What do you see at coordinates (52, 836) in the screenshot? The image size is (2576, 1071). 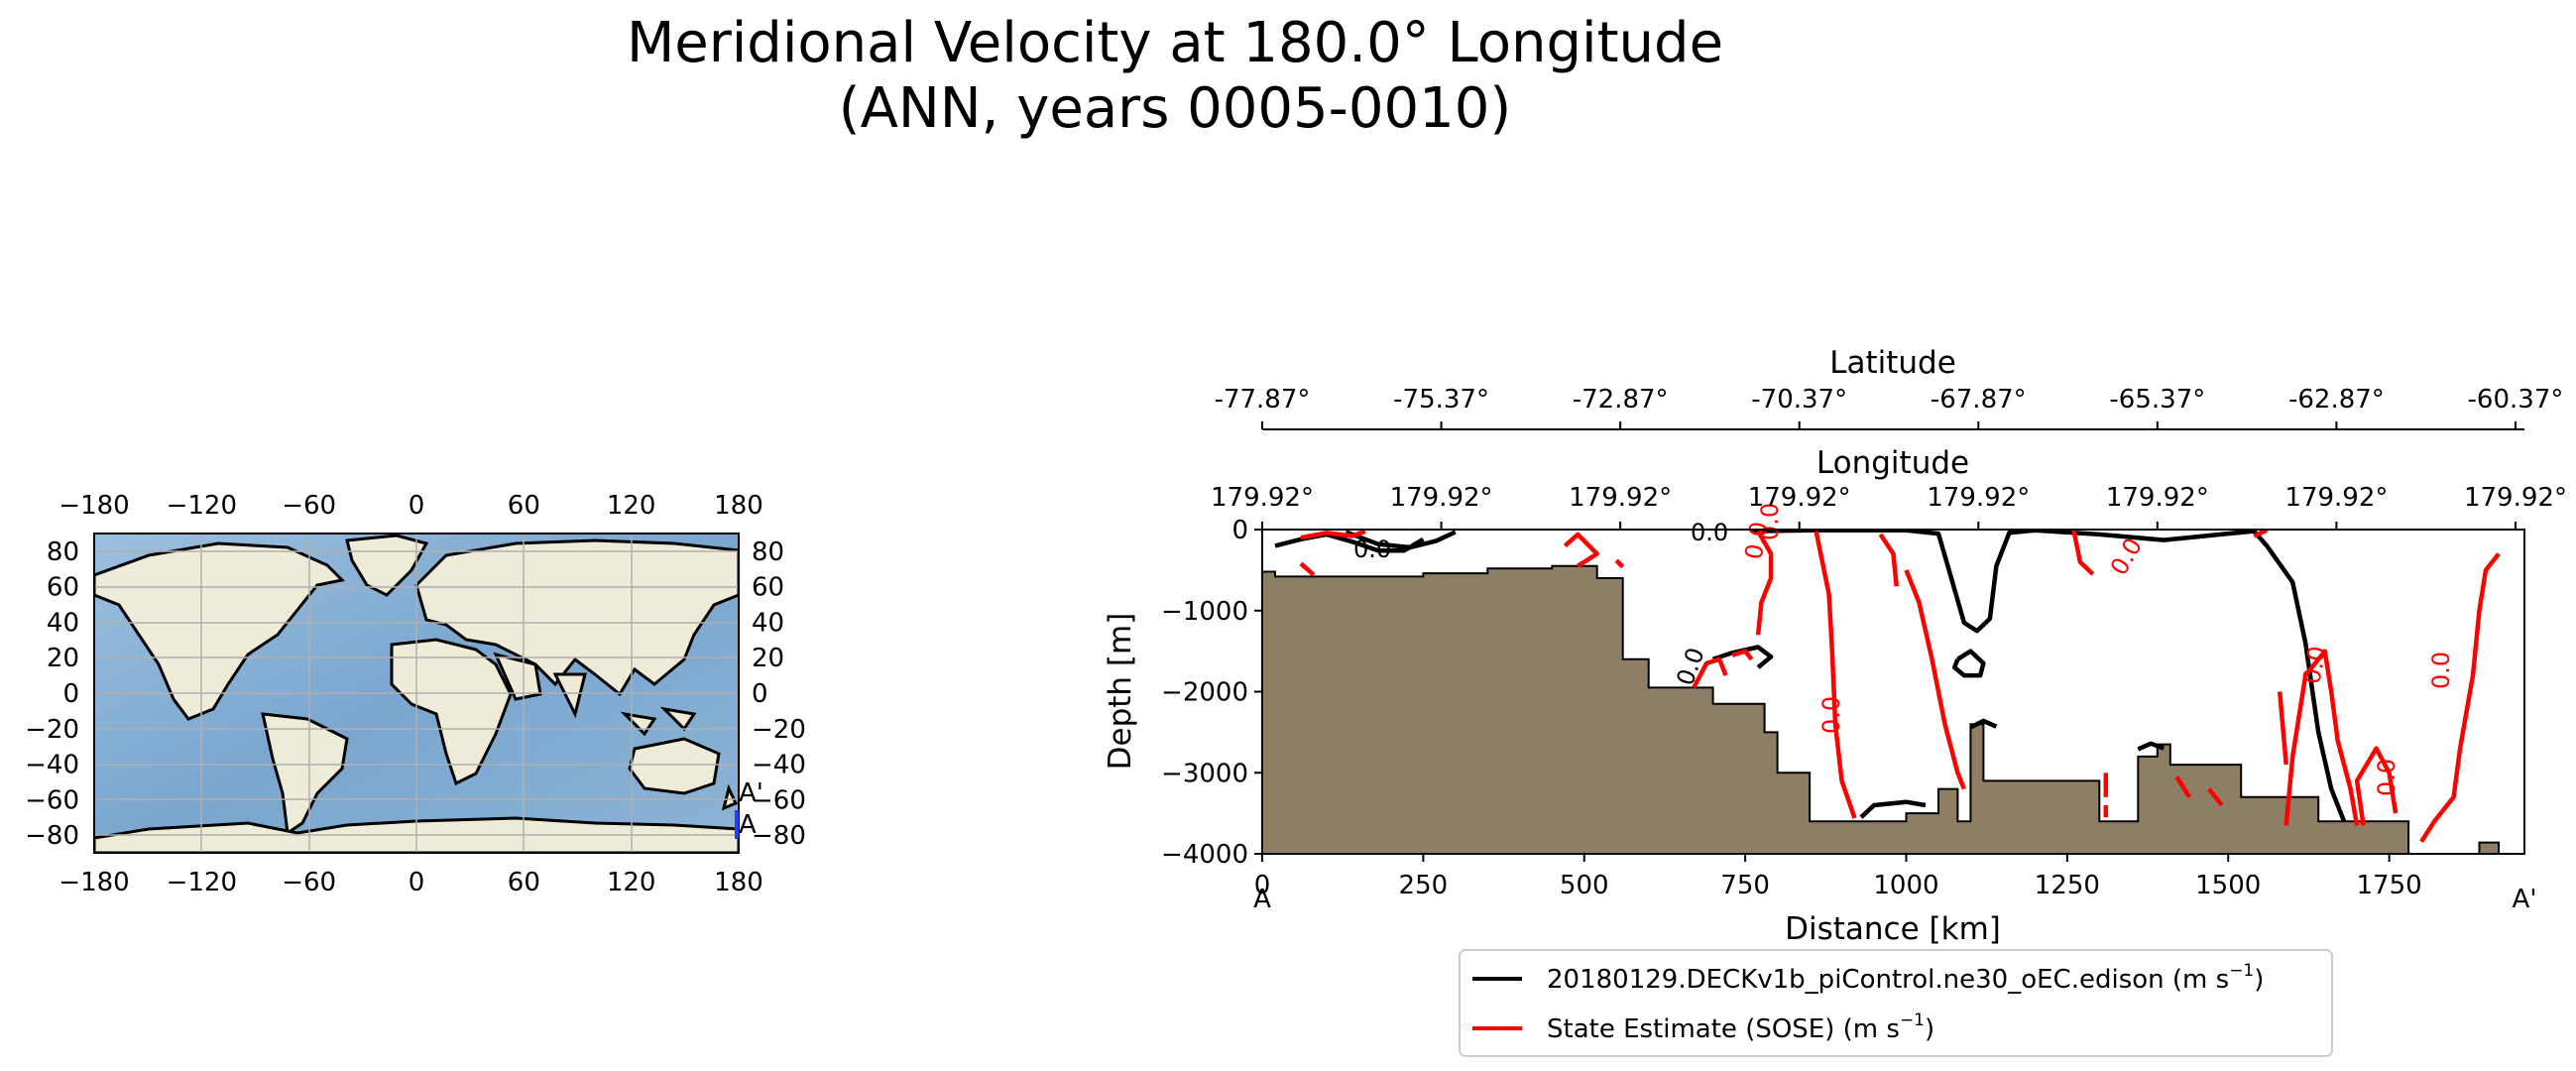 I see `map-tick-left: −80` at bounding box center [52, 836].